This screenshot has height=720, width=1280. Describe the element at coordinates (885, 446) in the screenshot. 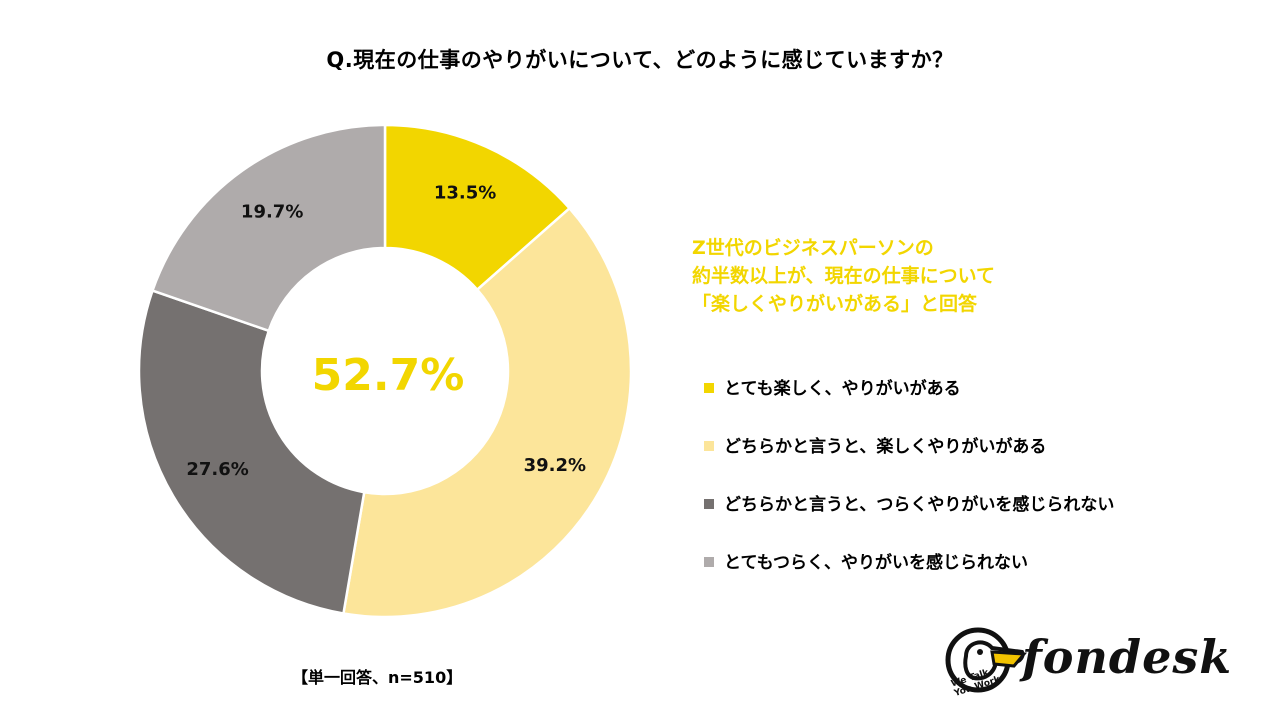

I see `legend-label: どちらかと言うと、楽しくやりがいがある` at that location.